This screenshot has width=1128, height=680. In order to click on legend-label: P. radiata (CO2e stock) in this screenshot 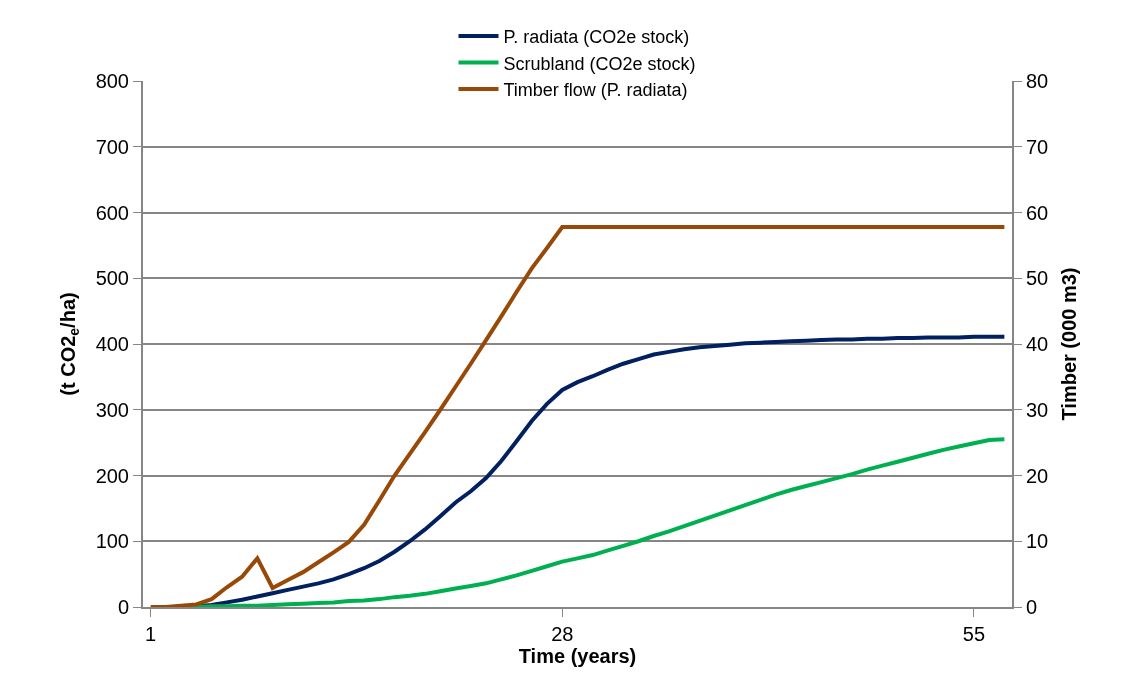, I will do `click(596, 37)`.